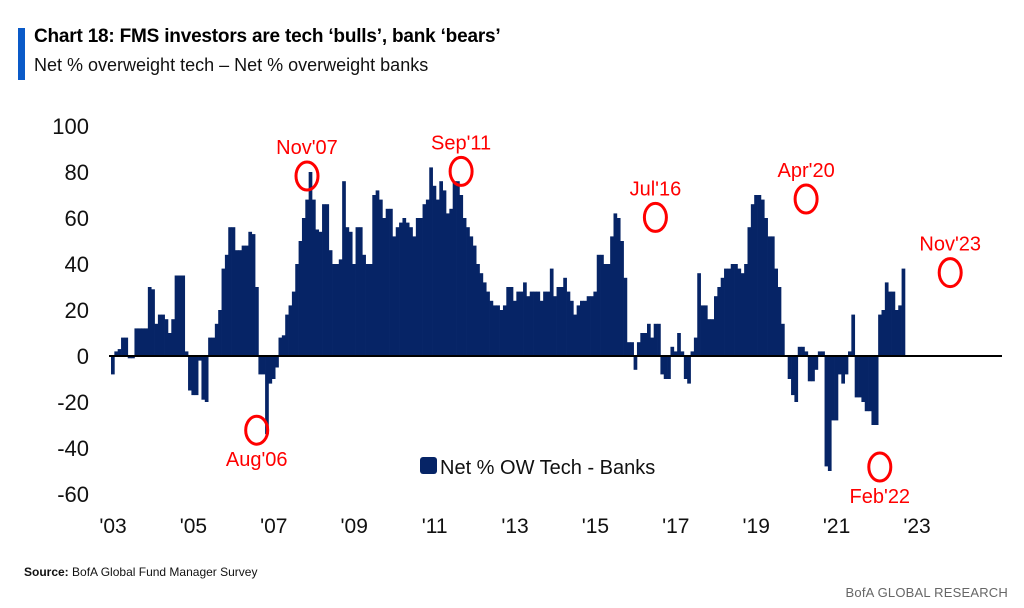 The image size is (1024, 608). What do you see at coordinates (257, 460) in the screenshot?
I see `annotation-label: Aug'06` at bounding box center [257, 460].